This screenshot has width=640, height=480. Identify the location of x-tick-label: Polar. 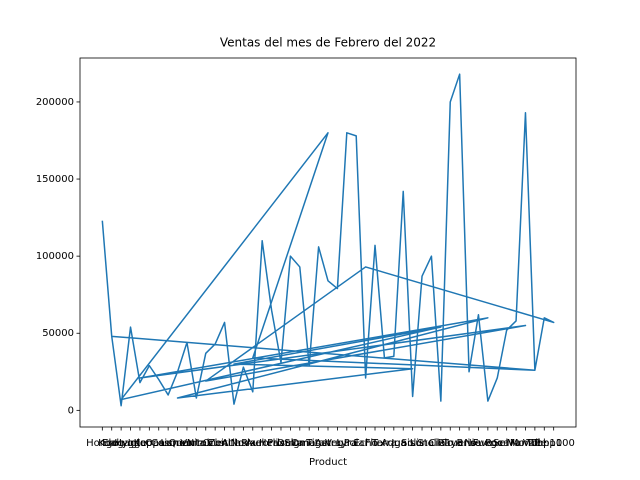
(357, 443).